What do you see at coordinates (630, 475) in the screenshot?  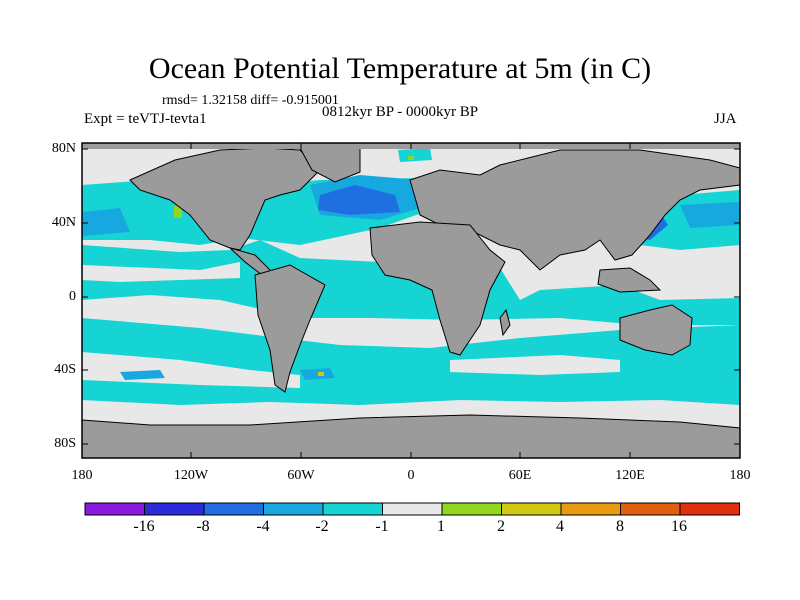 I see `lon-label-120e: 120E` at bounding box center [630, 475].